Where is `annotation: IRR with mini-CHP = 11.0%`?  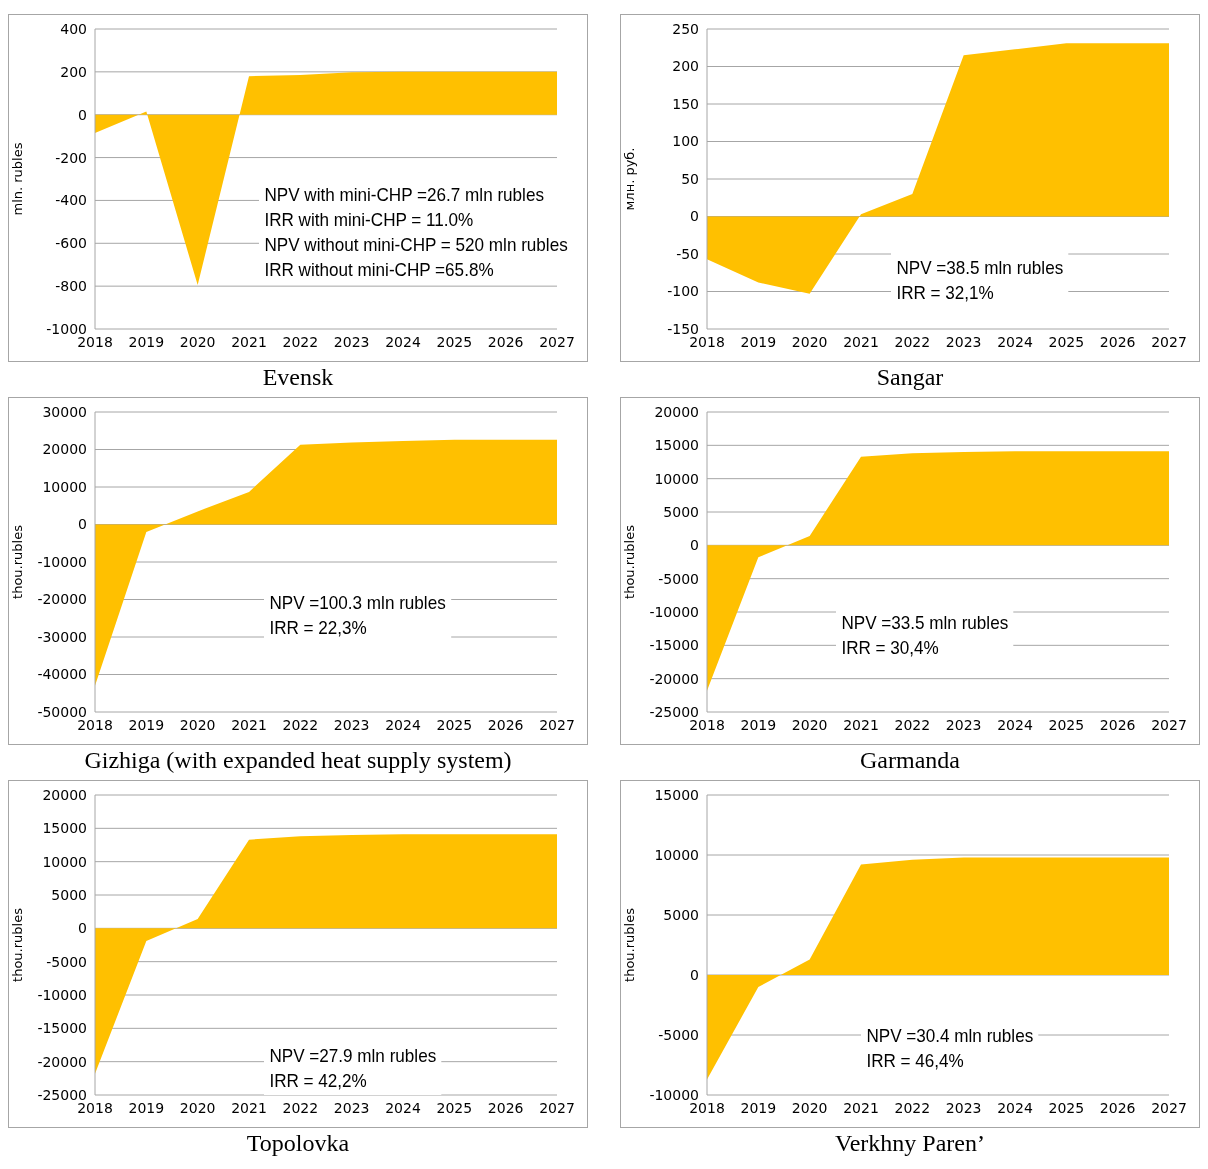
annotation: IRR with mini-CHP = 11.0% is located at coordinates (369, 220).